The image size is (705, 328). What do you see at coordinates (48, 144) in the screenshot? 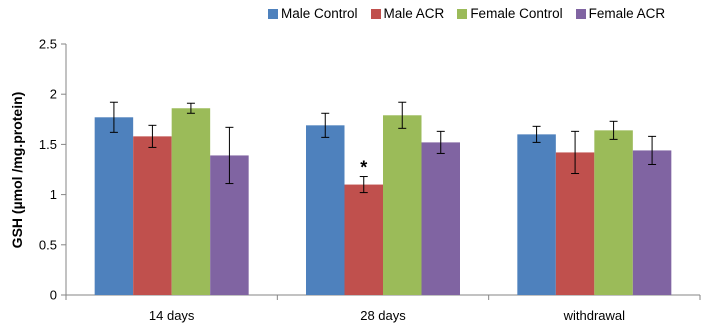
I see `y-tick-label: 1.5` at bounding box center [48, 144].